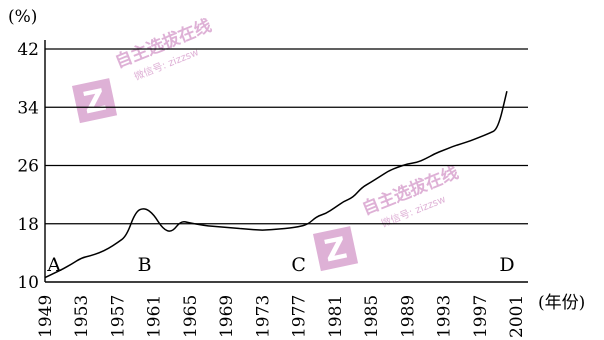 The width and height of the screenshot is (604, 340). What do you see at coordinates (53, 265) in the screenshot?
I see `point-label-a: A` at bounding box center [53, 265].